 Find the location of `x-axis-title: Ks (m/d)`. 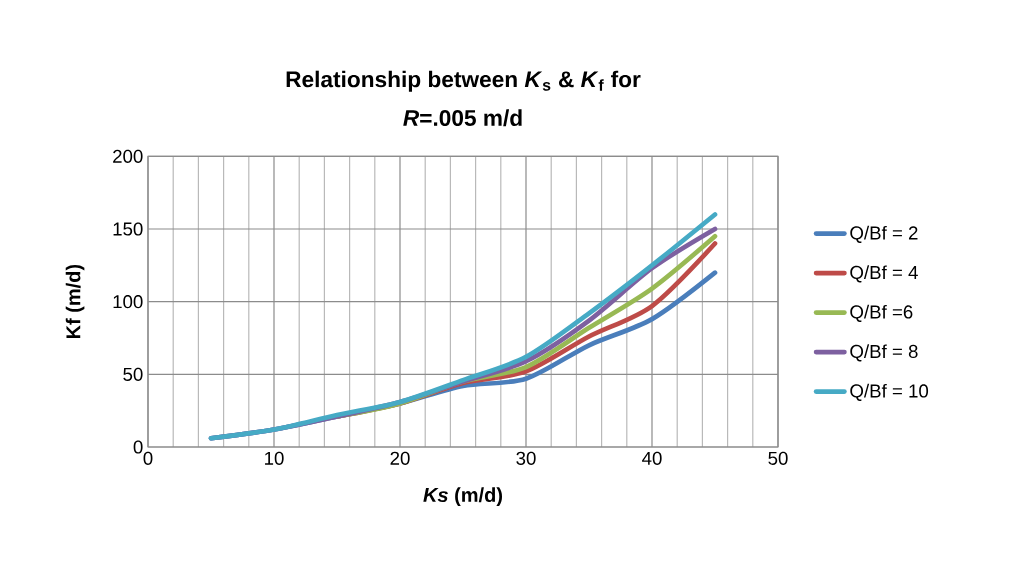

x-axis-title: Ks (m/d) is located at coordinates (463, 496).